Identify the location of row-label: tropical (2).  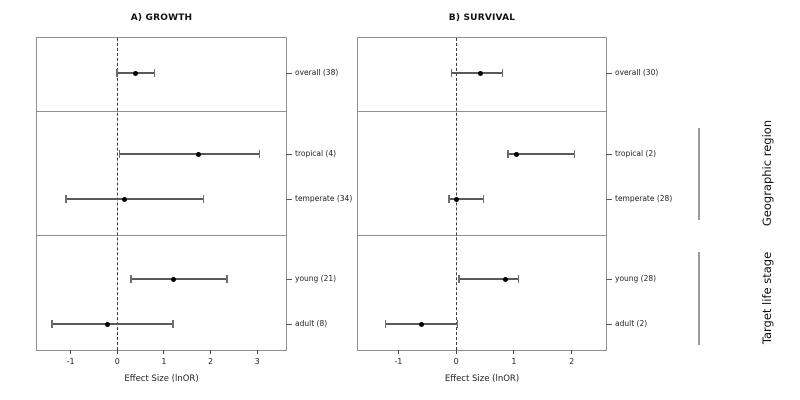
(636, 153).